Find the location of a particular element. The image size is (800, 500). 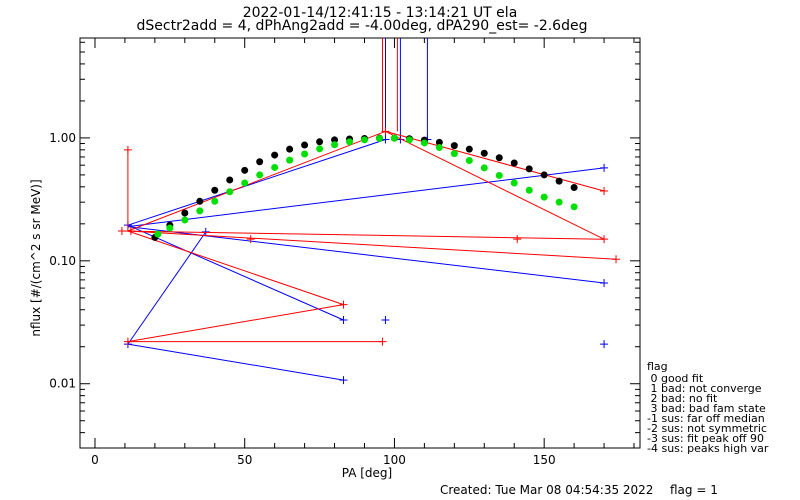

x-axis-label: PA [deg] is located at coordinates (367, 473).